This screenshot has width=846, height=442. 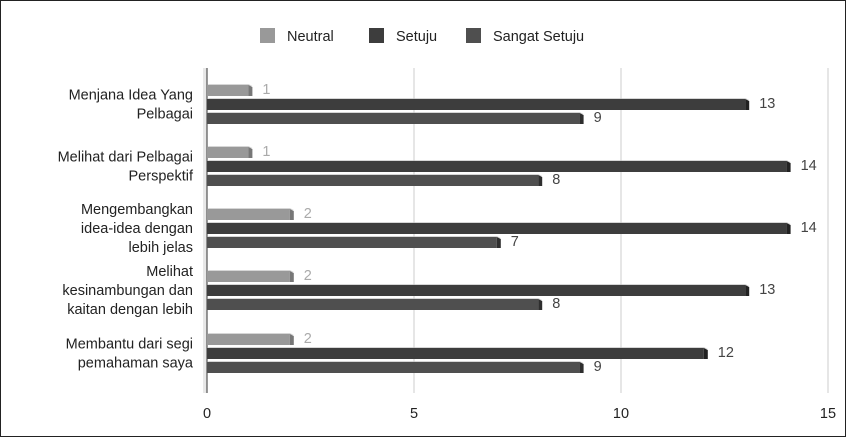 I want to click on data-label-neutral-1: 1, so click(x=266, y=90).